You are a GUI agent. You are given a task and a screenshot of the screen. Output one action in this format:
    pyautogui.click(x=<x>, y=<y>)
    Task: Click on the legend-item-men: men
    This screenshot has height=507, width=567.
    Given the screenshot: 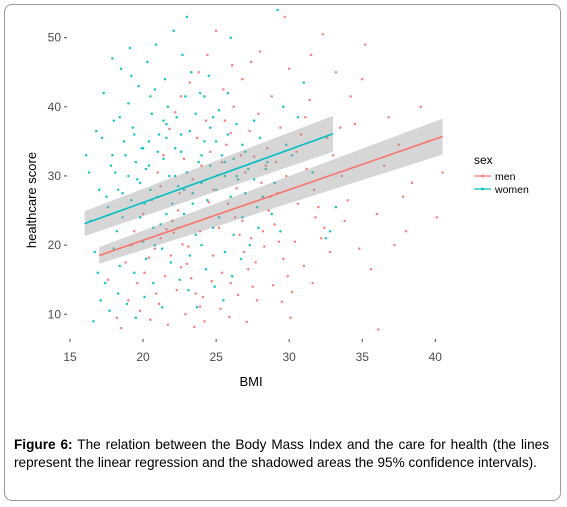 What is the action you would take?
    pyautogui.click(x=495, y=177)
    